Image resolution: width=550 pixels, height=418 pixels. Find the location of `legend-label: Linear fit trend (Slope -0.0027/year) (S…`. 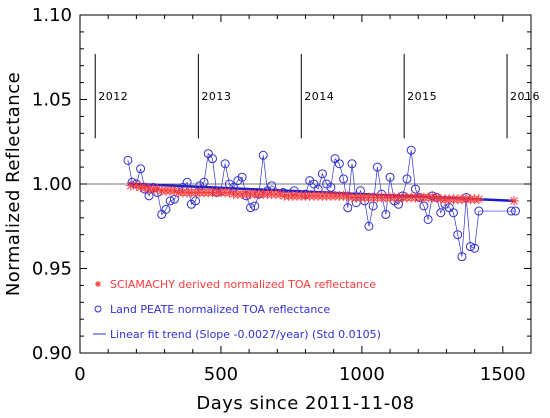

legend-label: Linear fit trend (Slope -0.0027/year) (S… is located at coordinates (245, 334).